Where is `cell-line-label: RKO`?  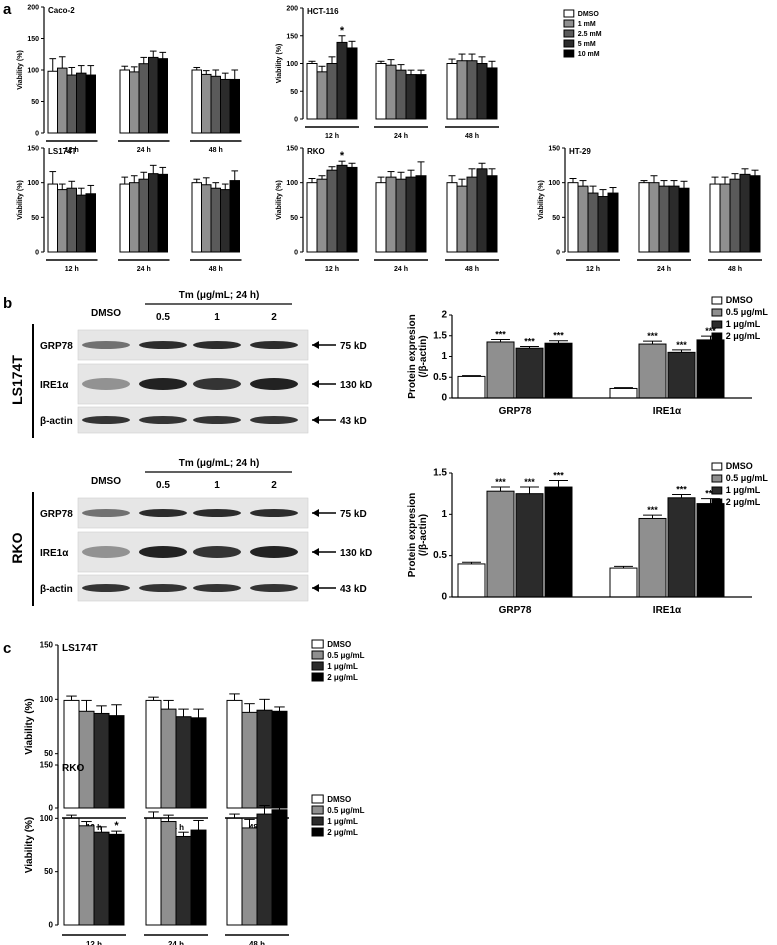 cell-line-label: RKO is located at coordinates (17, 547).